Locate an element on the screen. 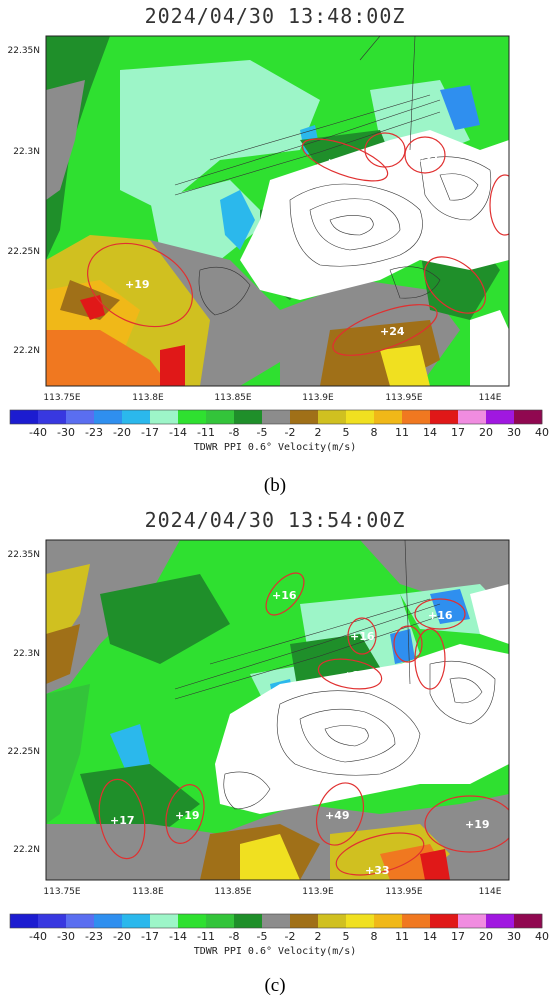 The width and height of the screenshot is (550, 1000). panel-b-caption: (b) is located at coordinates (275, 485).